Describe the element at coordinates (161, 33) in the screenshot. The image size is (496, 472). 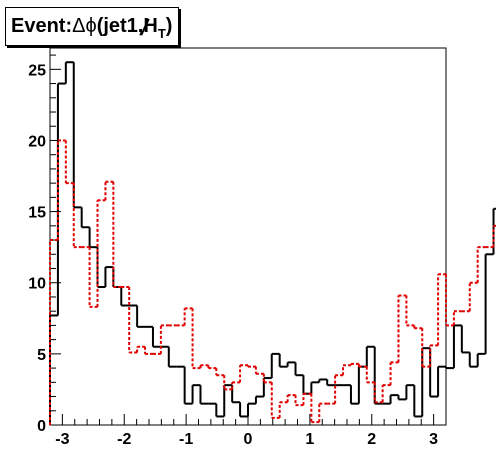
I see `title-ht-subscript: T` at that location.